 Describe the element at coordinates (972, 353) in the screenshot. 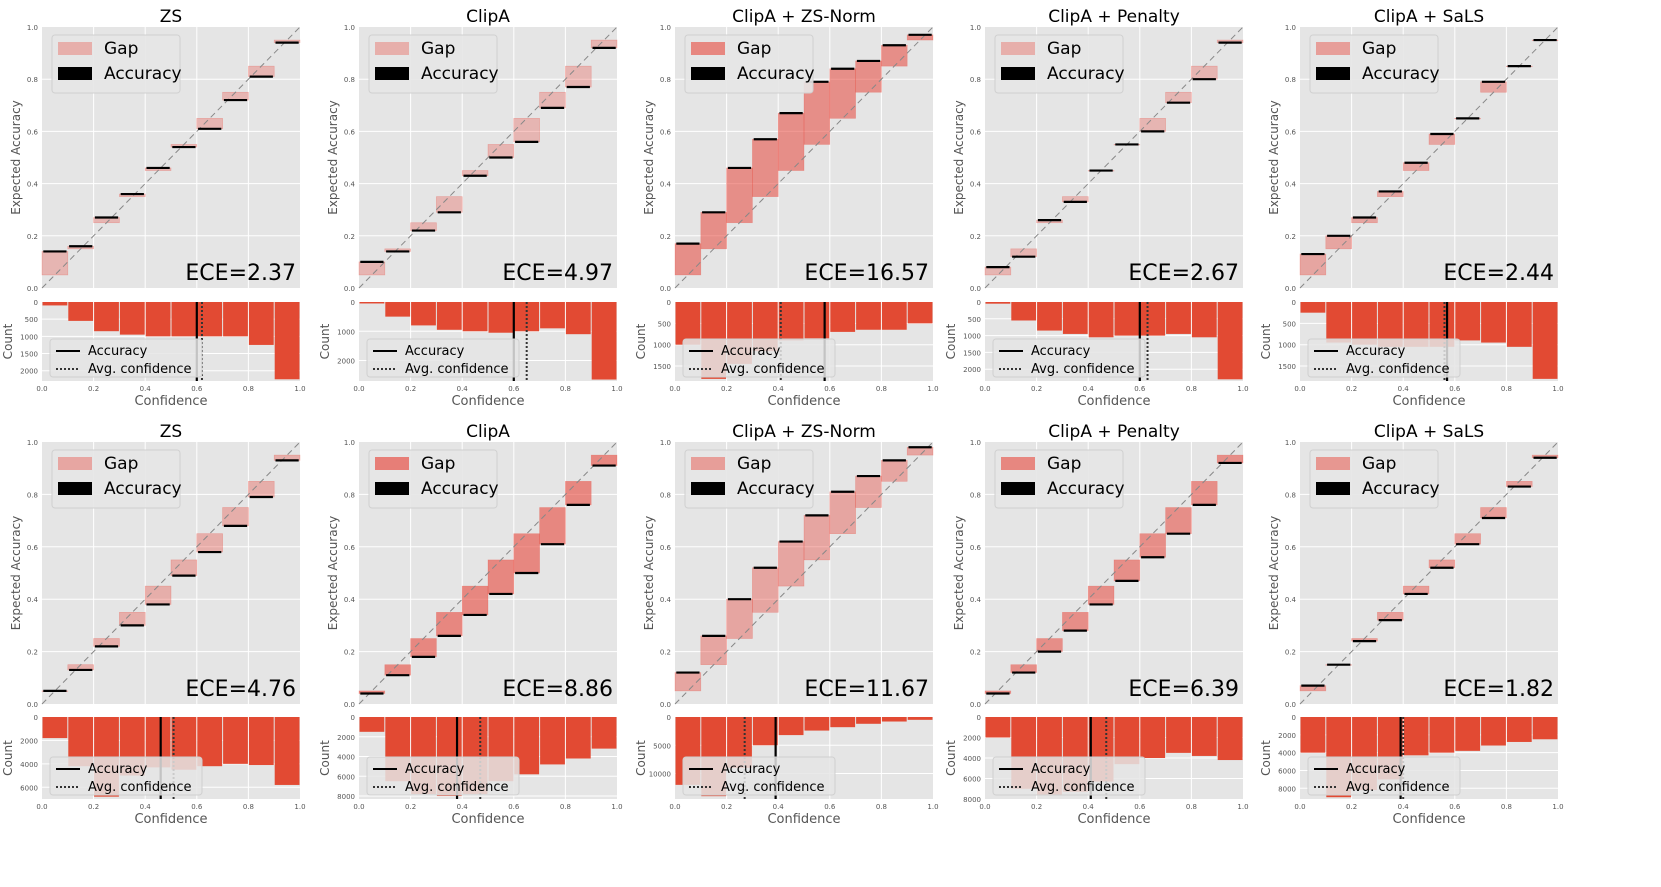

I see `count-tick-label: 1500` at that location.